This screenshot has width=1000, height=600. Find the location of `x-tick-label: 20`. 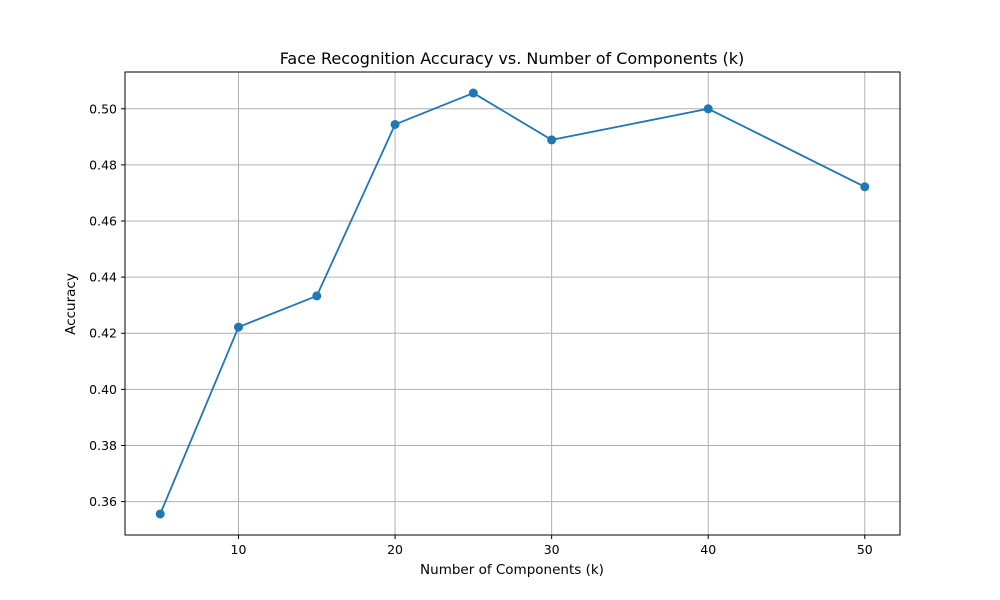

x-tick-label: 20 is located at coordinates (395, 549).